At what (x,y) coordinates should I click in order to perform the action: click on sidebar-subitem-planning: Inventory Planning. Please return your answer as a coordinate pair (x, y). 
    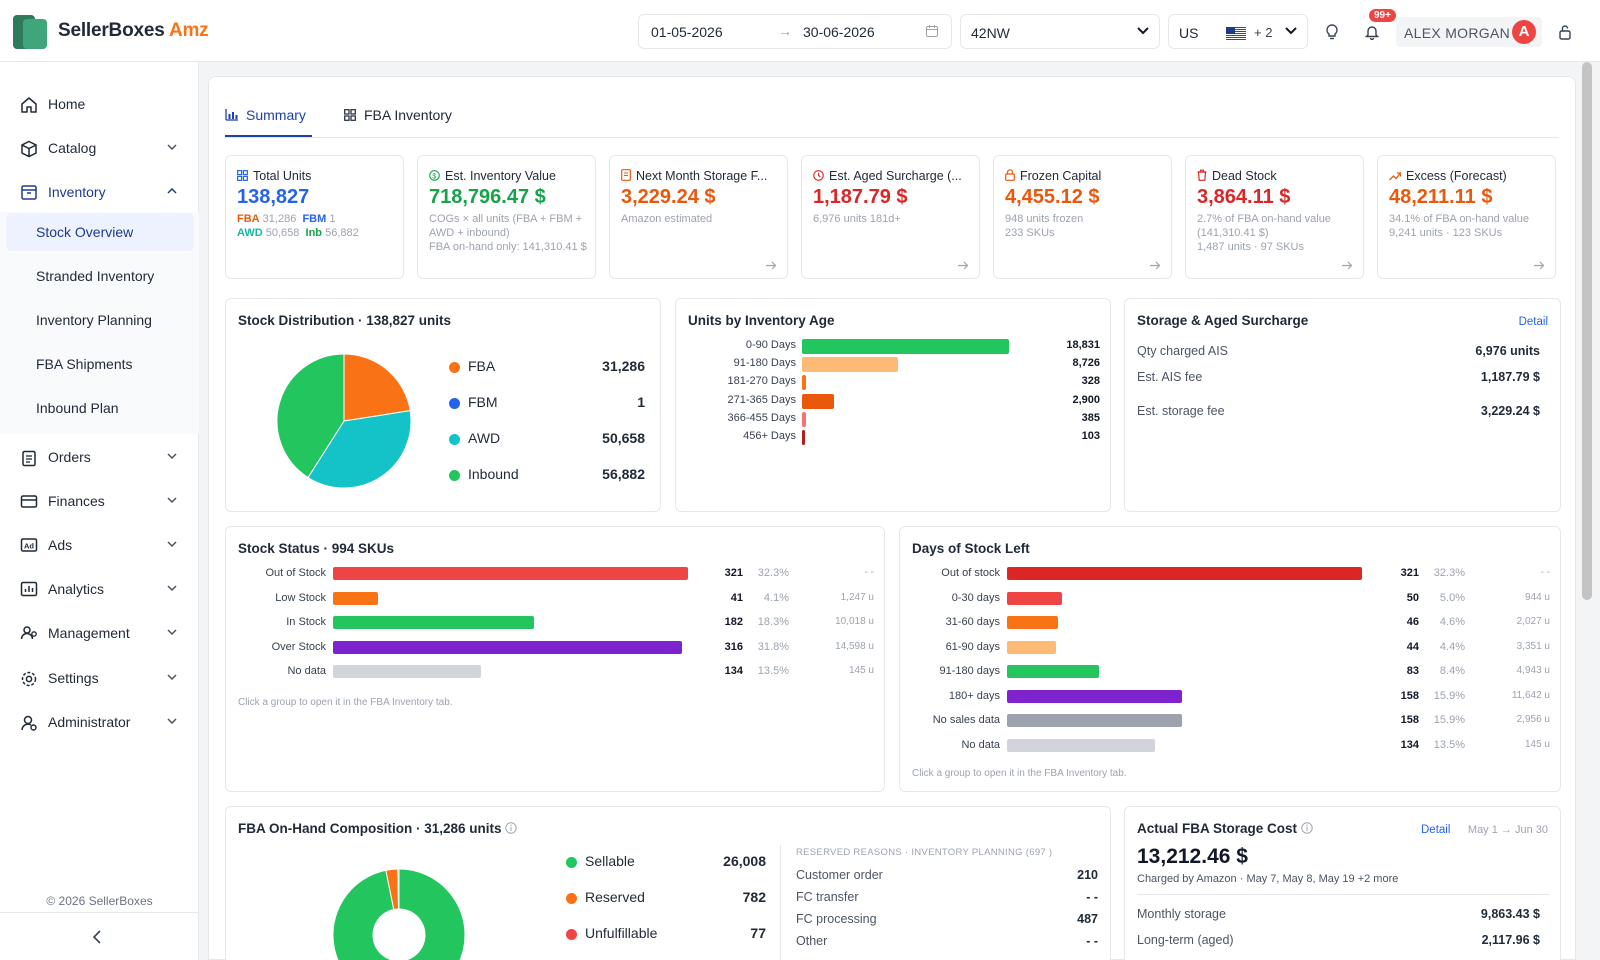
    Looking at the image, I should click on (100, 320).